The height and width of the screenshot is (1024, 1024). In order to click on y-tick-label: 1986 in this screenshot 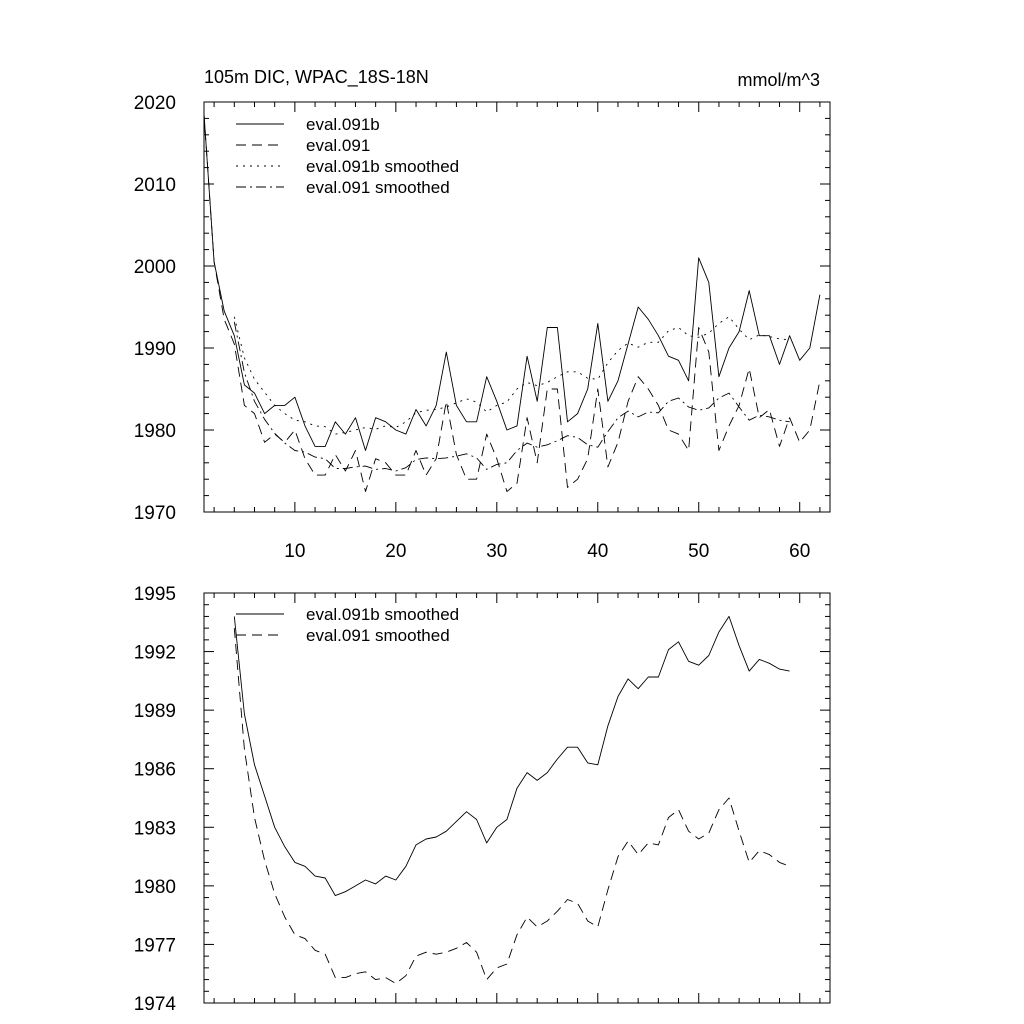, I will do `click(155, 770)`.